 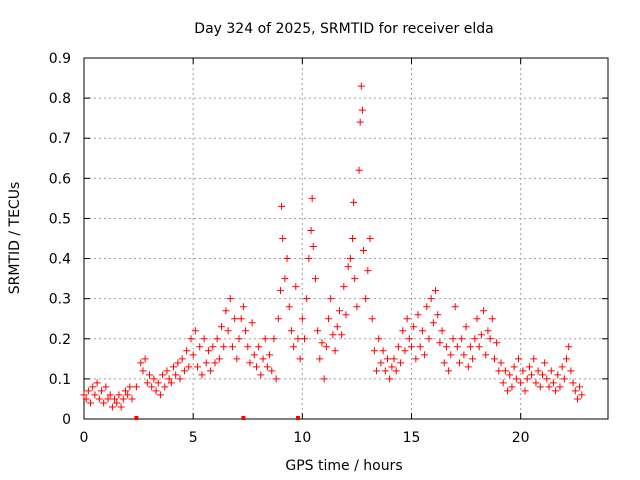 What do you see at coordinates (60, 99) in the screenshot?
I see `y-tick-label: 0.8` at bounding box center [60, 99].